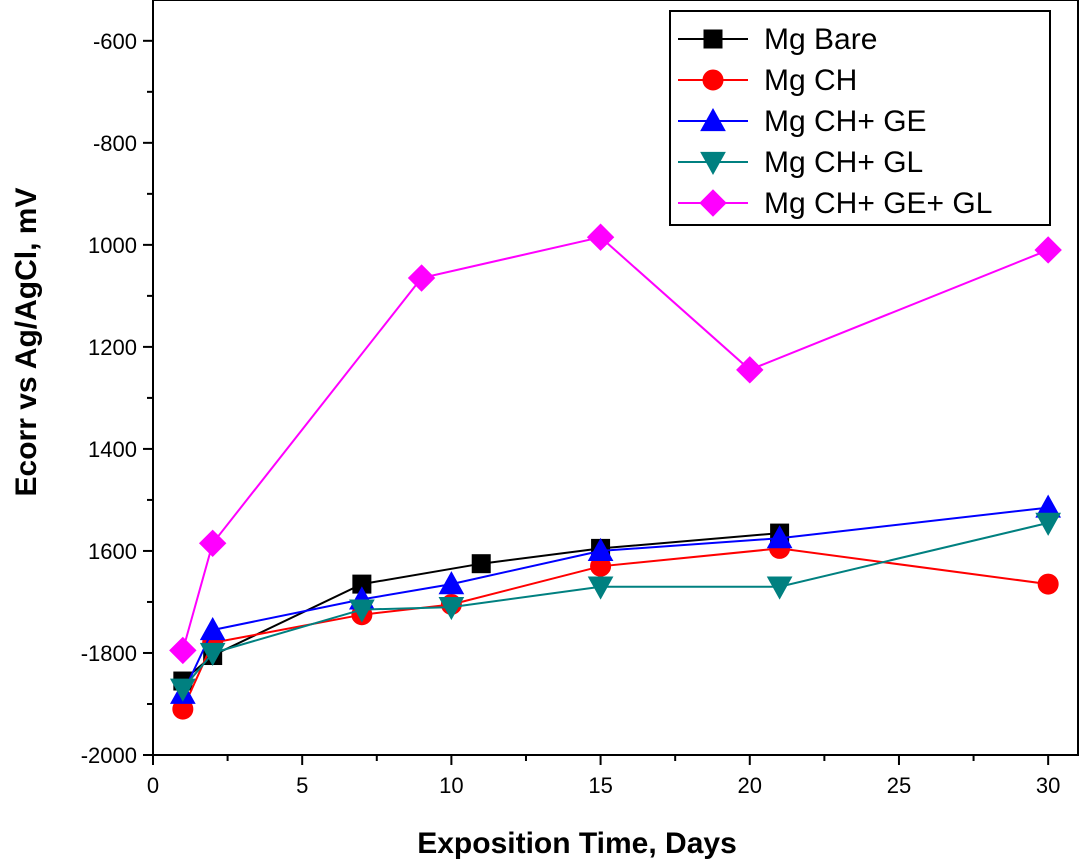 Image resolution: width=1081 pixels, height=864 pixels. What do you see at coordinates (845, 121) in the screenshot?
I see `legend-label: Mg CH+ GE` at bounding box center [845, 121].